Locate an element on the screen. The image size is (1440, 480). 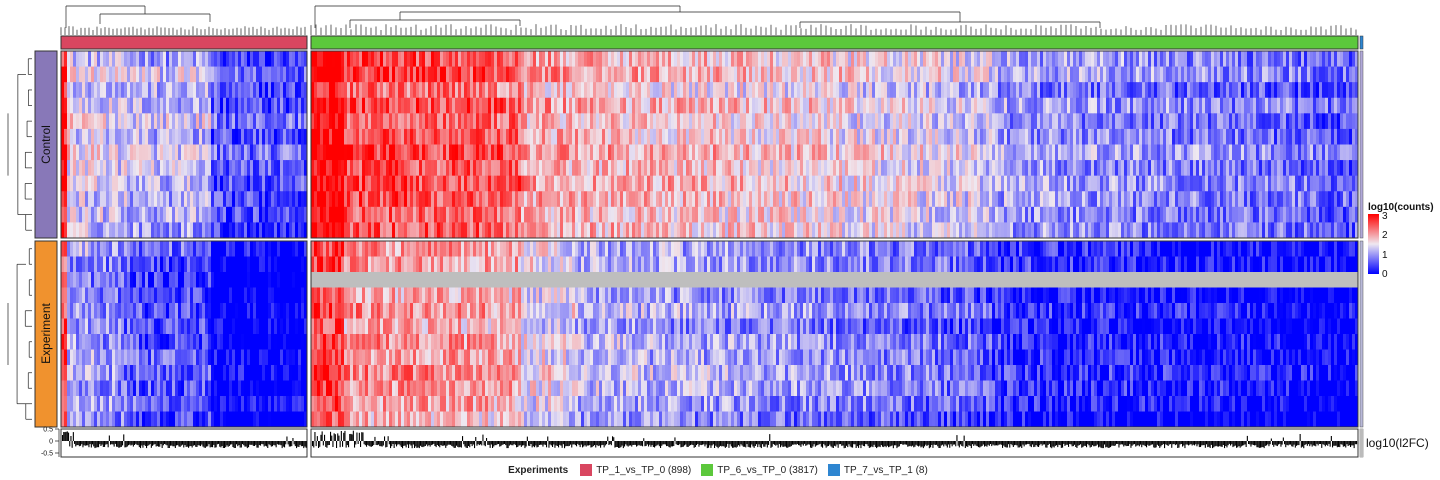
row-annotation-control is located at coordinates (46, 144).